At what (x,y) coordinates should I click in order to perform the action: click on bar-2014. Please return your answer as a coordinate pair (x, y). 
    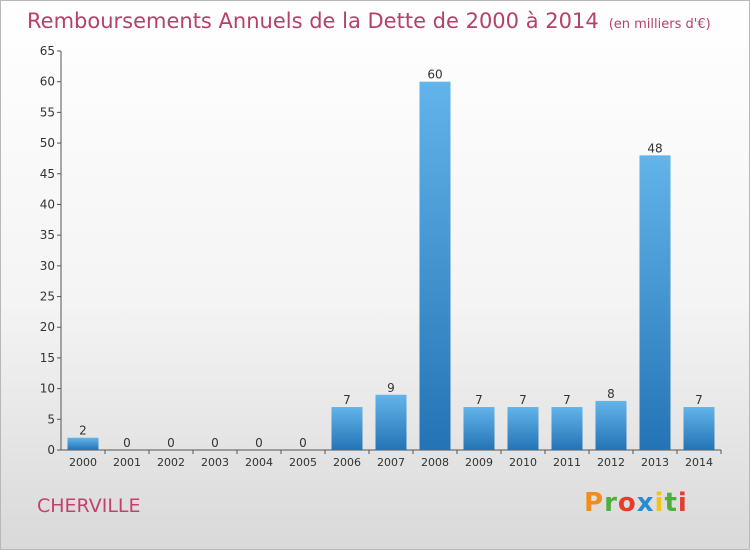
    Looking at the image, I should click on (699, 428).